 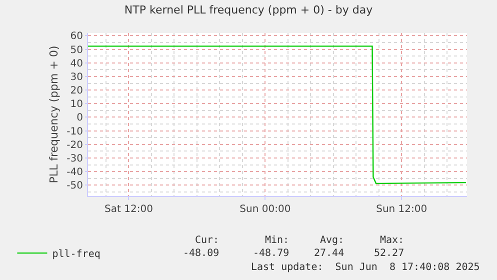 What do you see at coordinates (271, 253) in the screenshot?
I see `text: -48.79` at bounding box center [271, 253].